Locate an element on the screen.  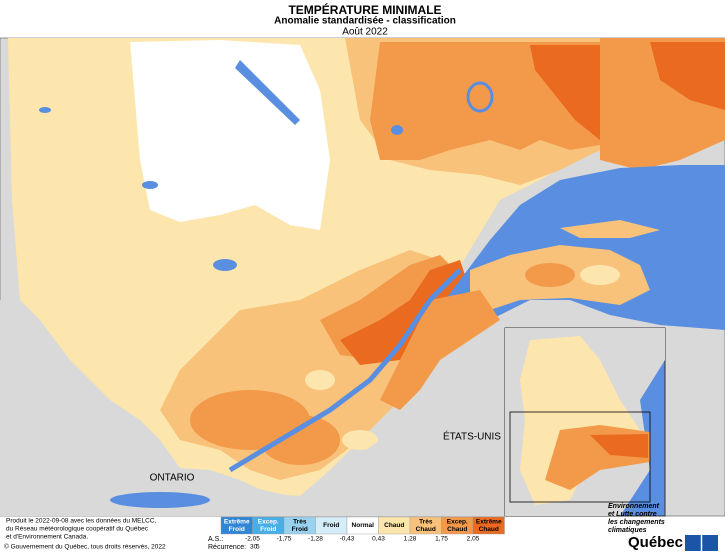
as-value: -1,75 is located at coordinates (284, 539).